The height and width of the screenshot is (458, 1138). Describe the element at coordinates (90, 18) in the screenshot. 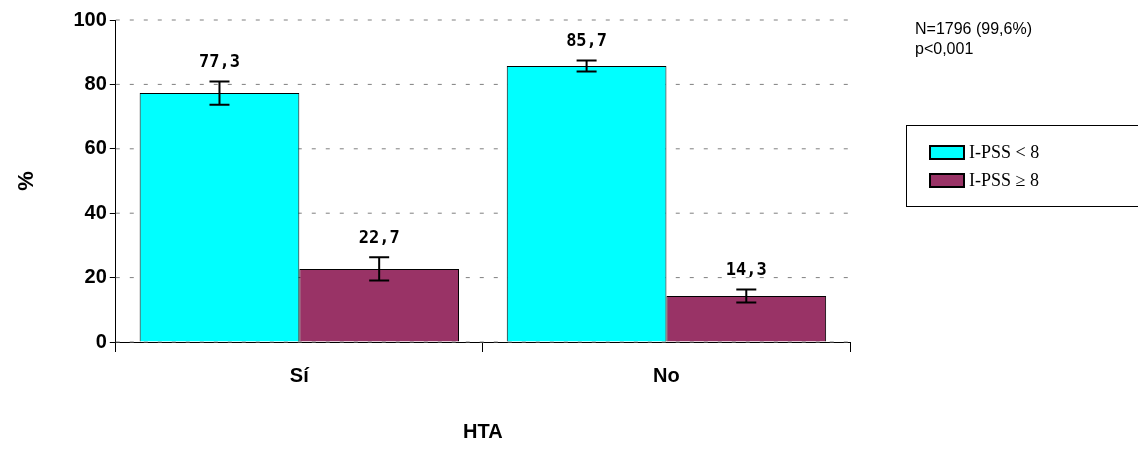

I see `y-tick-label: 100` at that location.